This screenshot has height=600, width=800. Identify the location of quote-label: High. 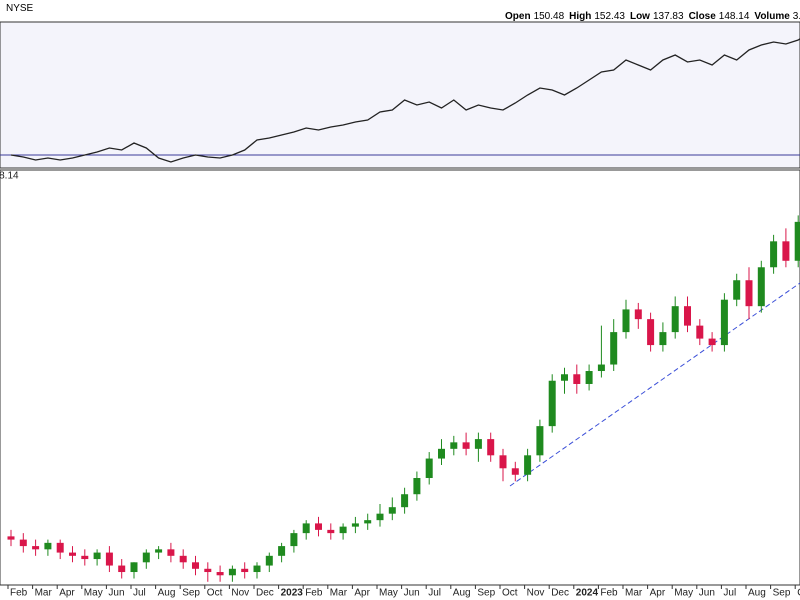
(580, 16).